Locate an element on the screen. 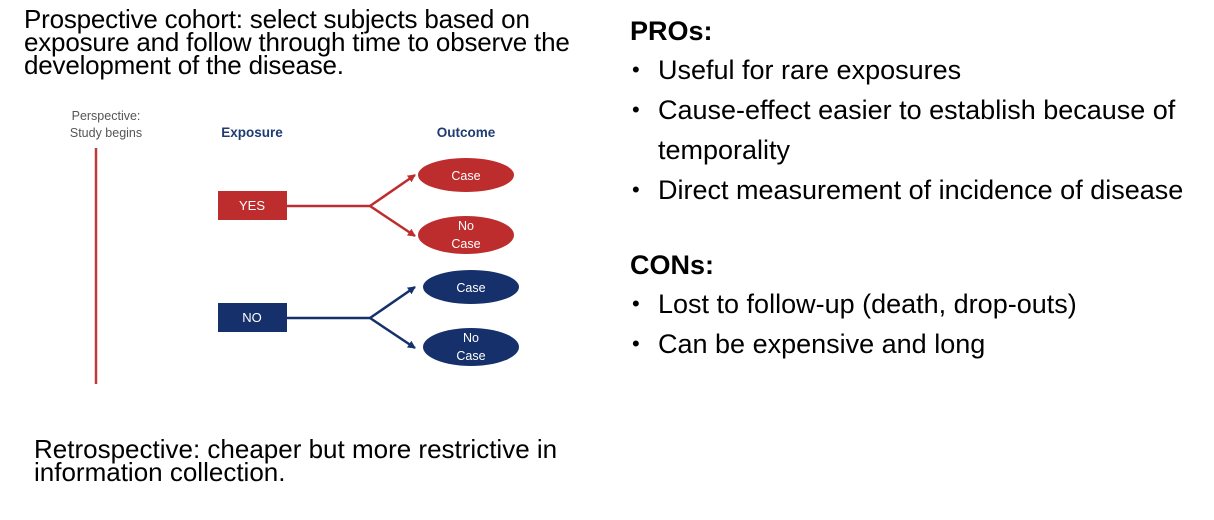 The height and width of the screenshot is (520, 1214). no-arrow-case is located at coordinates (392, 302).